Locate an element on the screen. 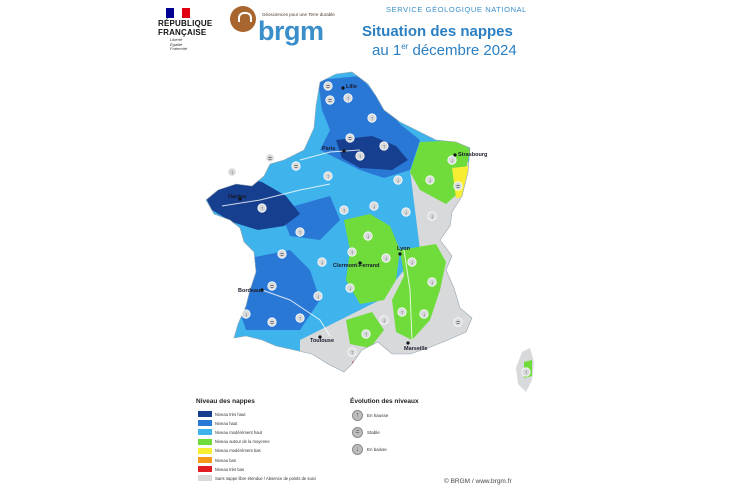 This screenshot has width=747, height=497. map-date: au 1er décembre 2024 is located at coordinates (444, 50).